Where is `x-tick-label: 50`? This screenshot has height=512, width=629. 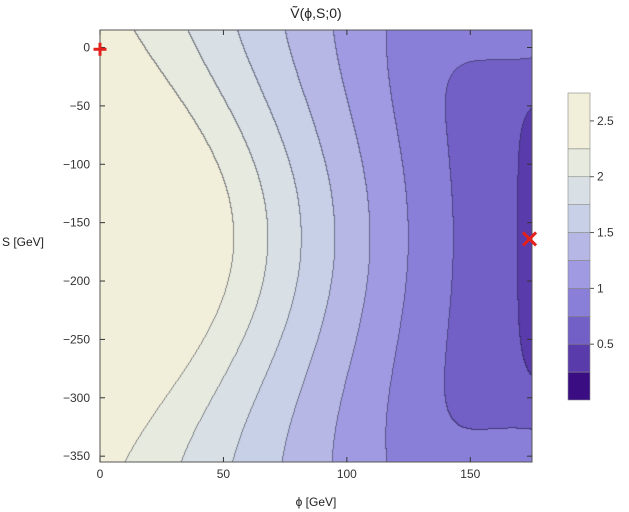
x-tick-label: 50 is located at coordinates (224, 474).